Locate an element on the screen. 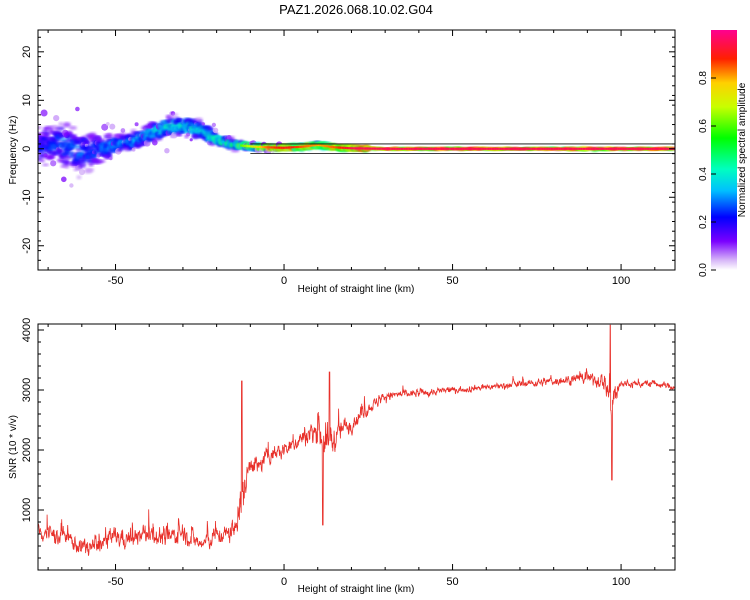  y-tick-label: -20 is located at coordinates (27, 246).